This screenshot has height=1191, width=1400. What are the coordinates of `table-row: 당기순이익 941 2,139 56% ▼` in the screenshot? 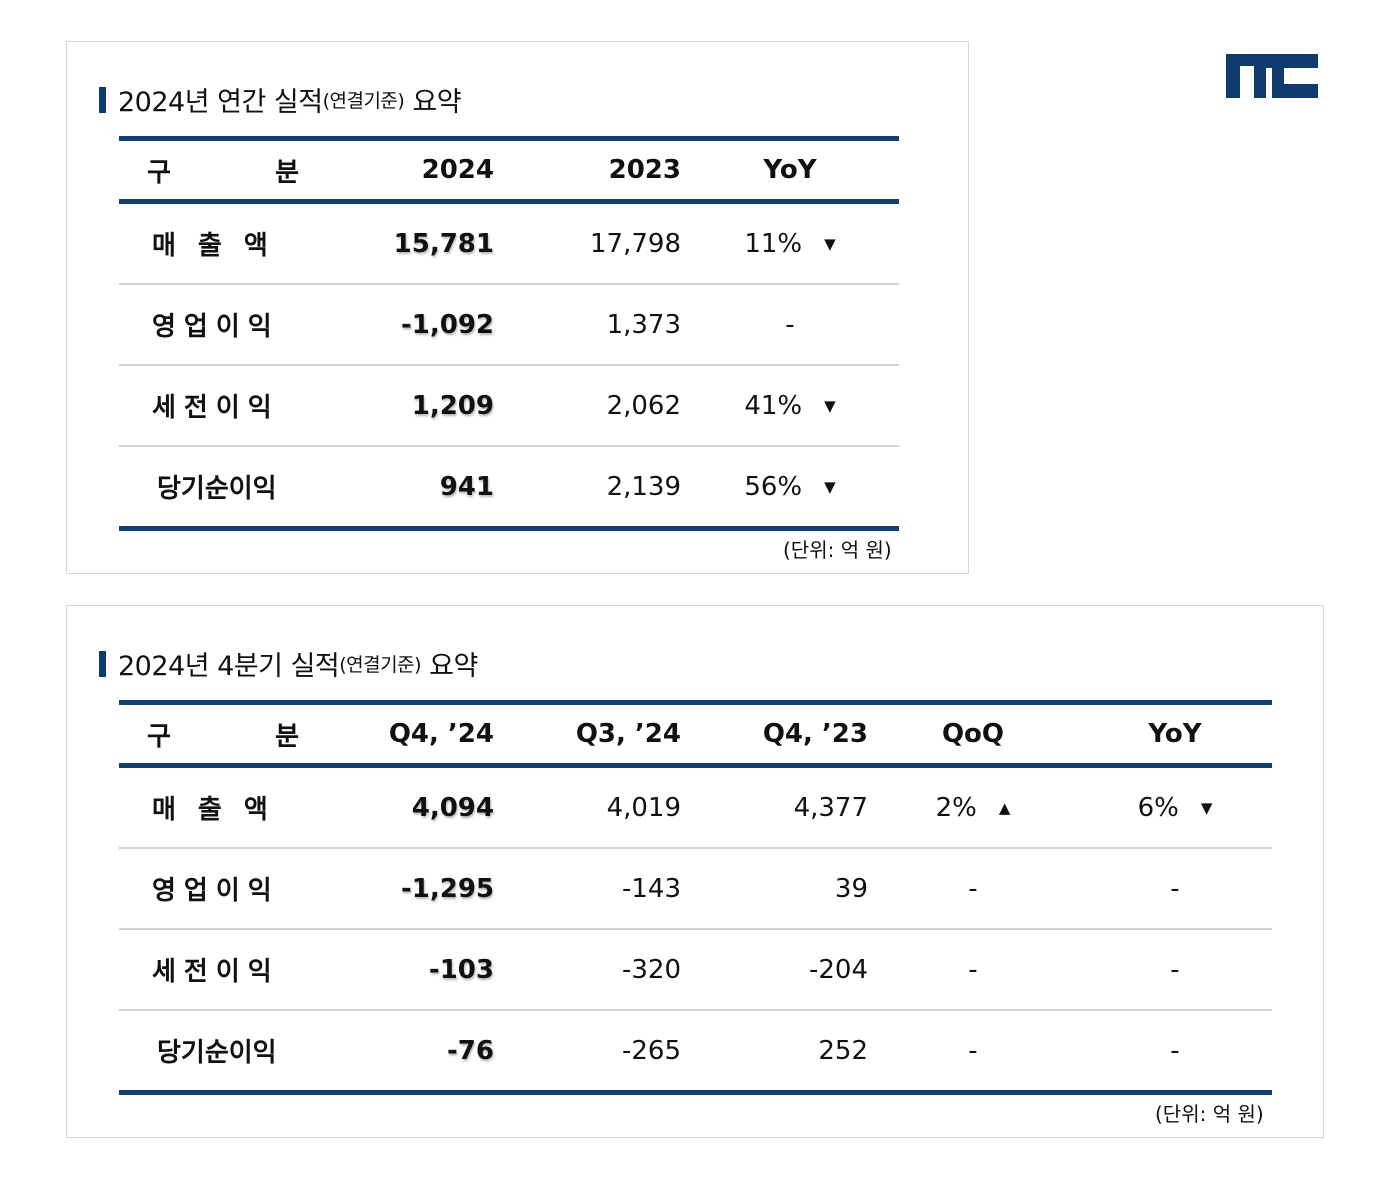 It's located at (509, 487).